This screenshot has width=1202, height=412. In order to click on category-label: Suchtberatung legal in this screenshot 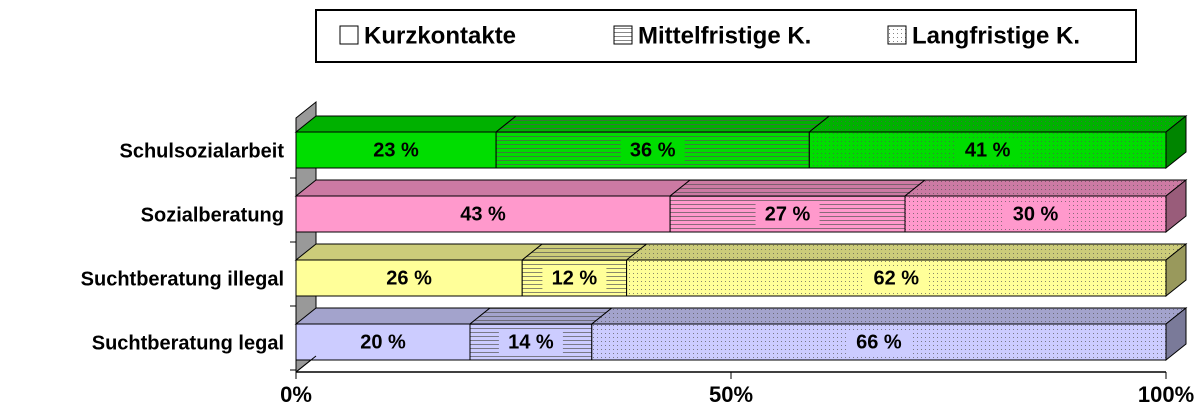, I will do `click(188, 343)`.